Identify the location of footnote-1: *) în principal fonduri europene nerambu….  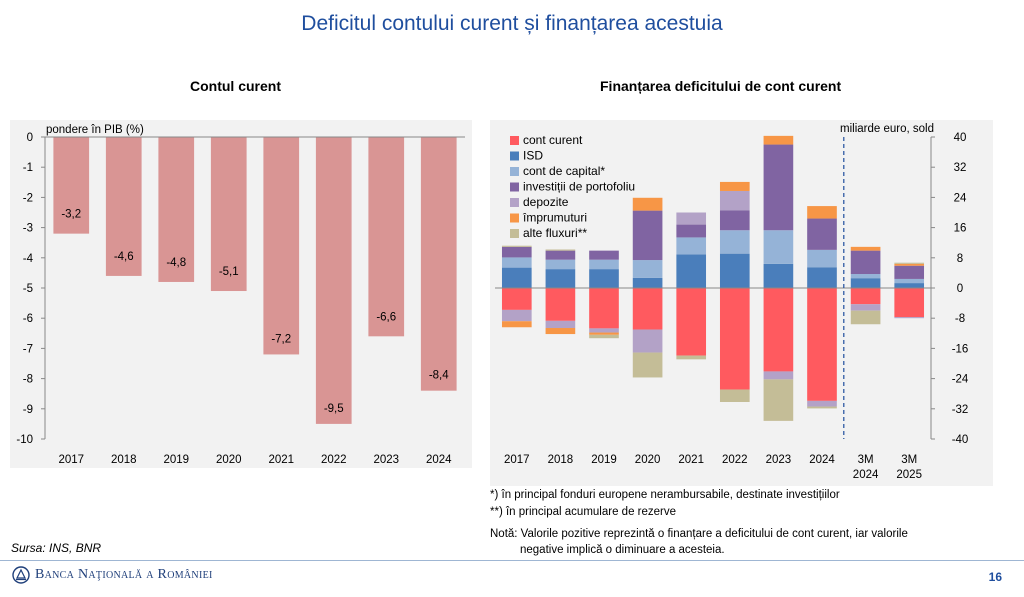
(665, 495).